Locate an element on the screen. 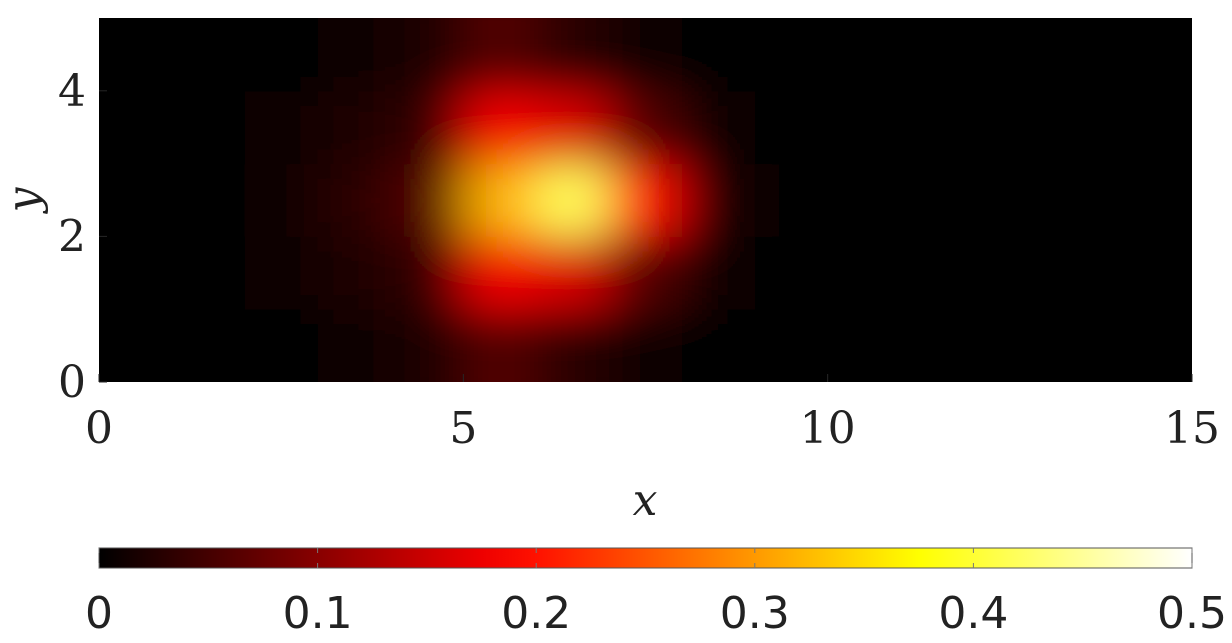 The width and height of the screenshot is (1232, 643). y-tick-label: 0 is located at coordinates (72, 382).